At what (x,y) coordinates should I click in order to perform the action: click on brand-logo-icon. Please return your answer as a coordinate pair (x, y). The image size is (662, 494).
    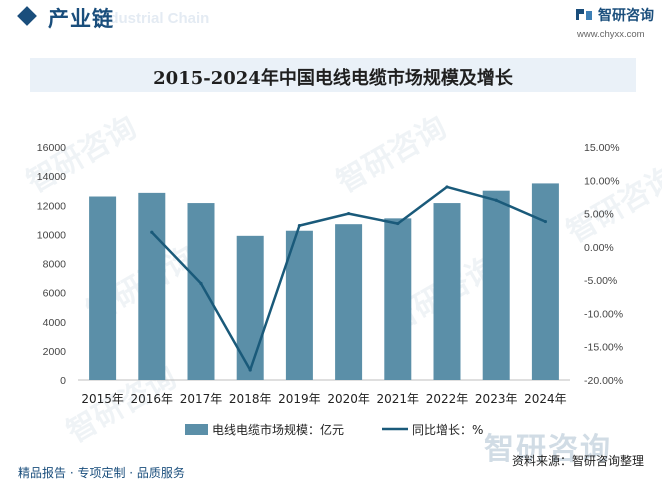
    Looking at the image, I should click on (584, 14).